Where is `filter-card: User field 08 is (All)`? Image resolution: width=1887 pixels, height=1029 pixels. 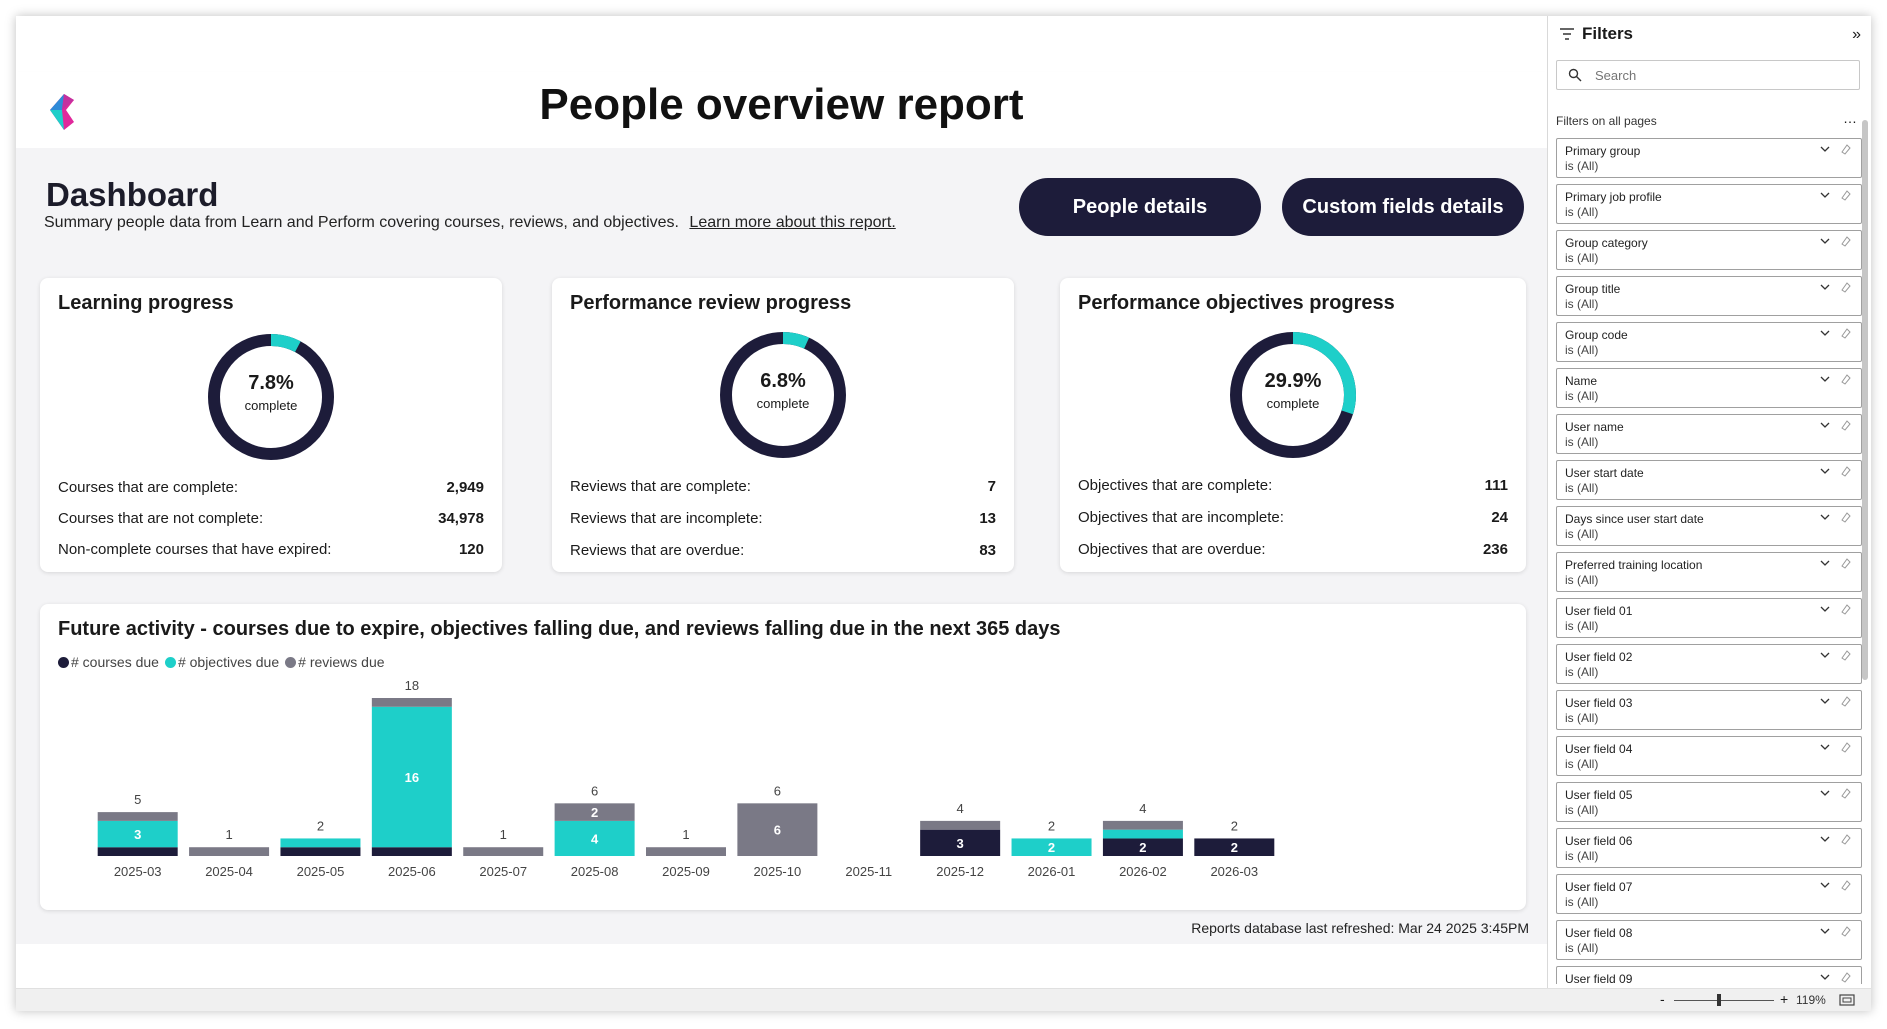
filter-card: User field 08 is (All) is located at coordinates (1709, 940).